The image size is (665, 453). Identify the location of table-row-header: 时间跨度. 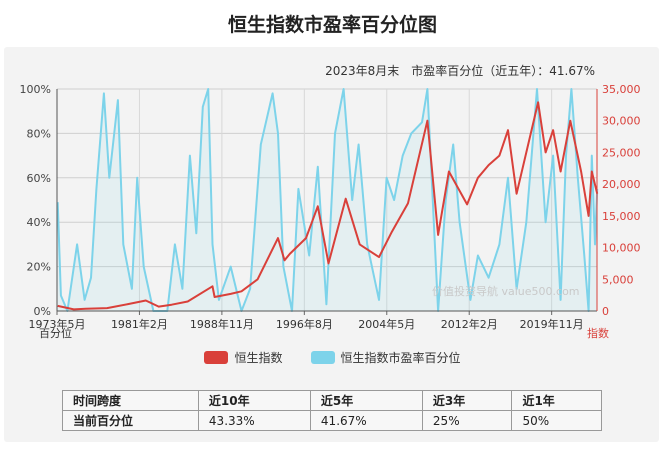
(130, 400).